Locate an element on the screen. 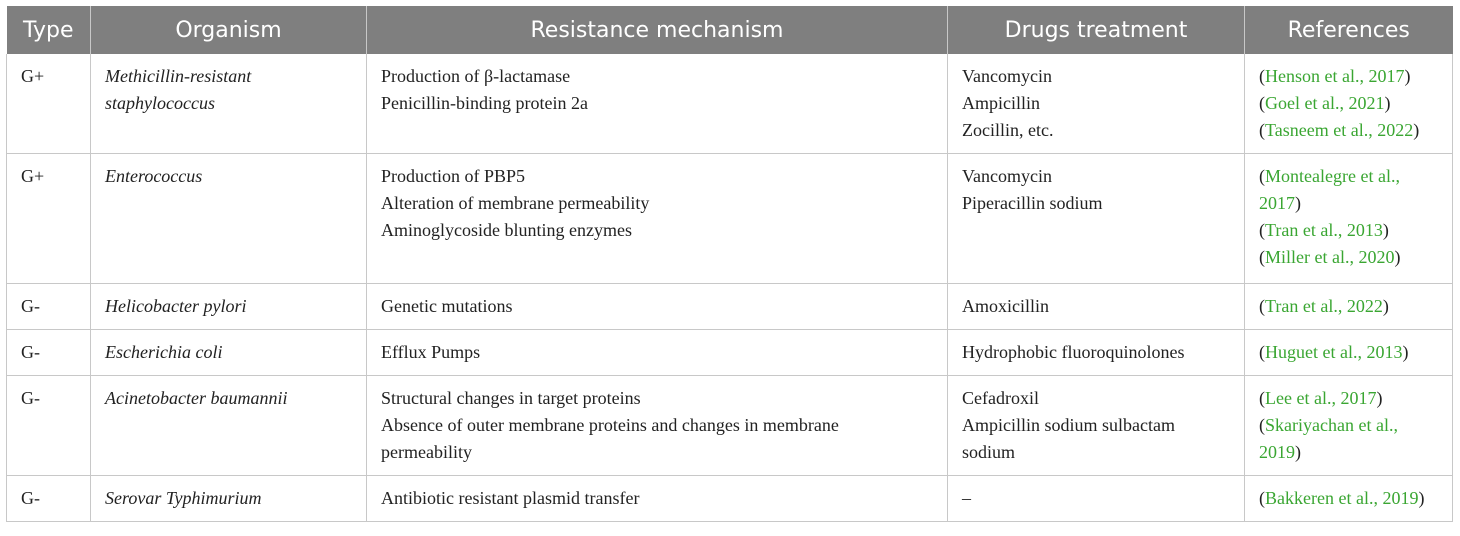  organism-line: Serovar Typhimurium is located at coordinates (183, 498).